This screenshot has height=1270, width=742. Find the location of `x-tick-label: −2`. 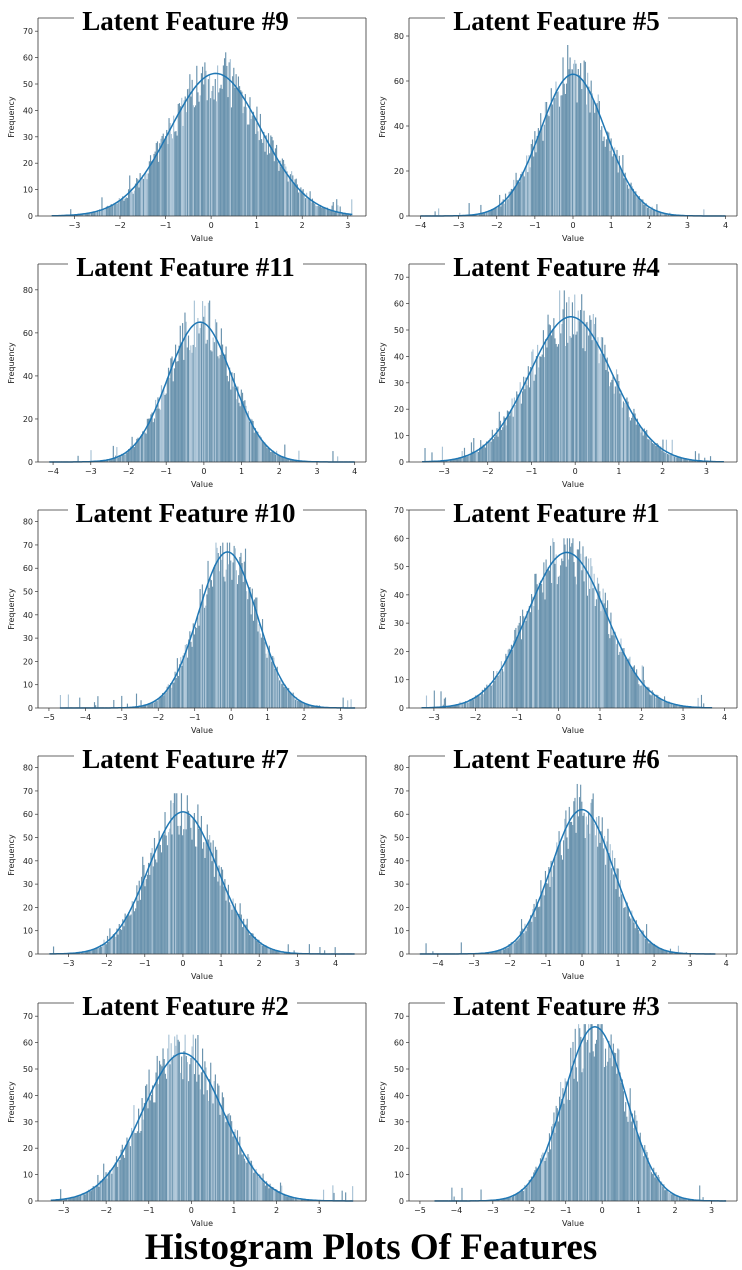

x-tick-label: −2 is located at coordinates (529, 1210).